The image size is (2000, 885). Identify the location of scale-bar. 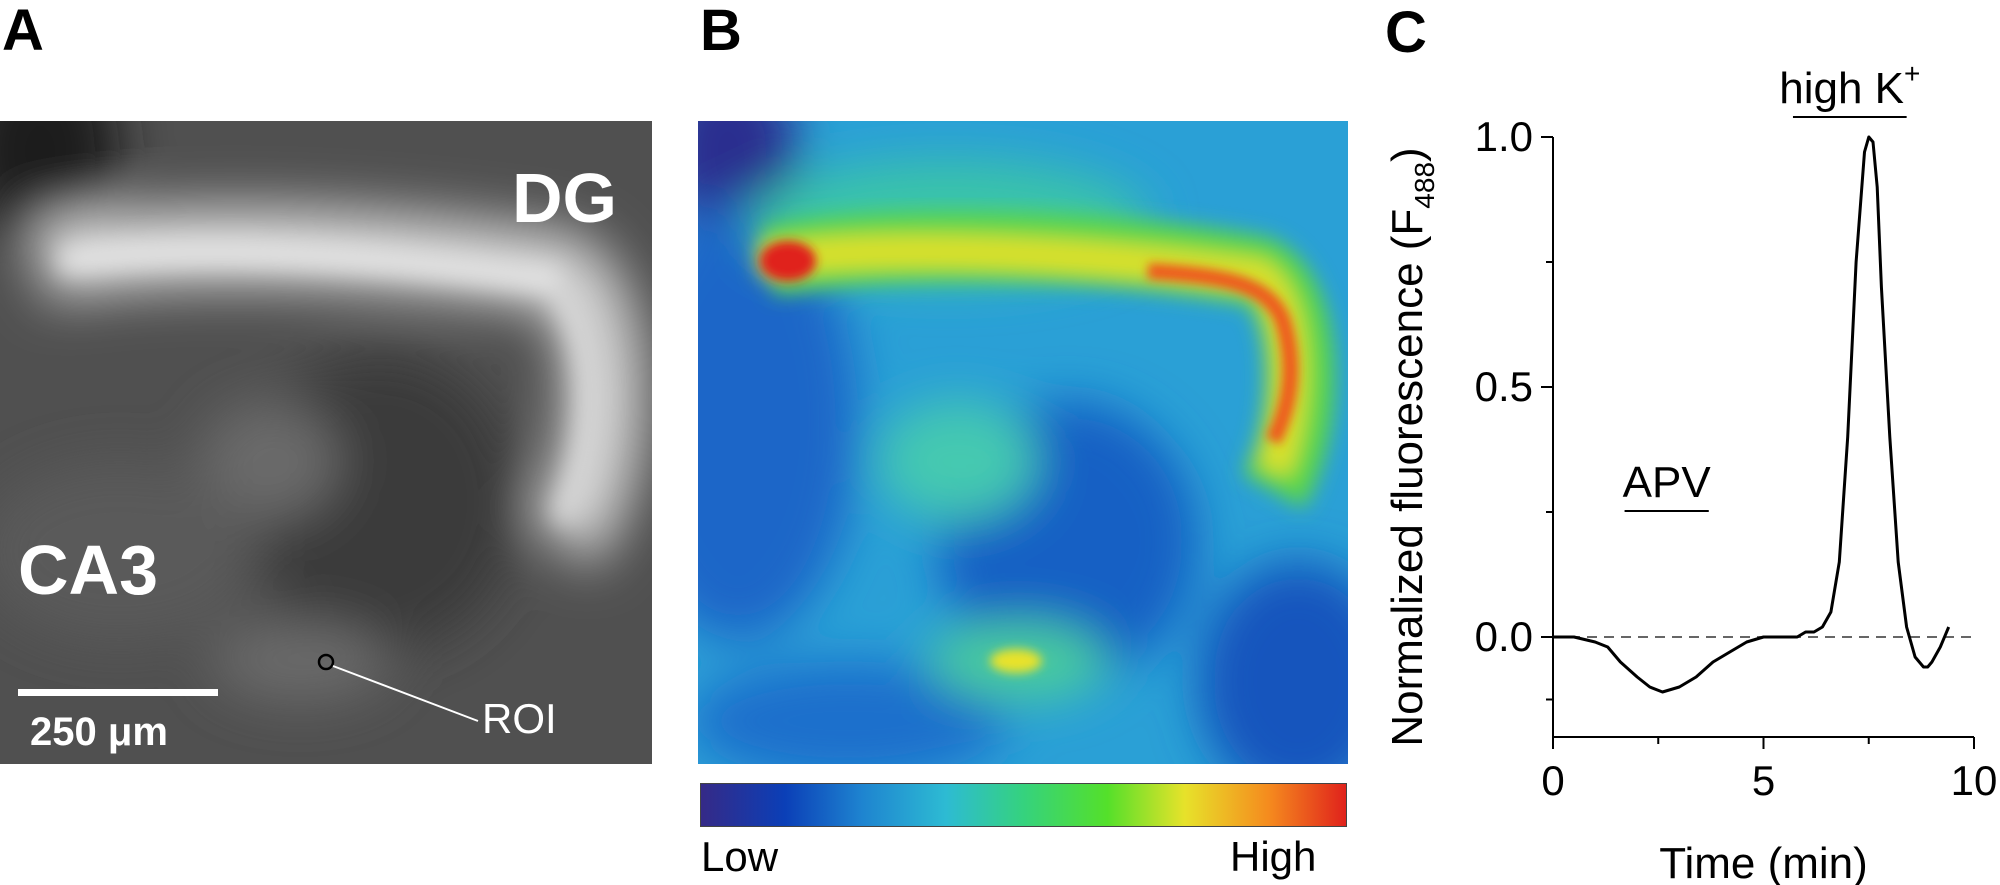
(118, 692).